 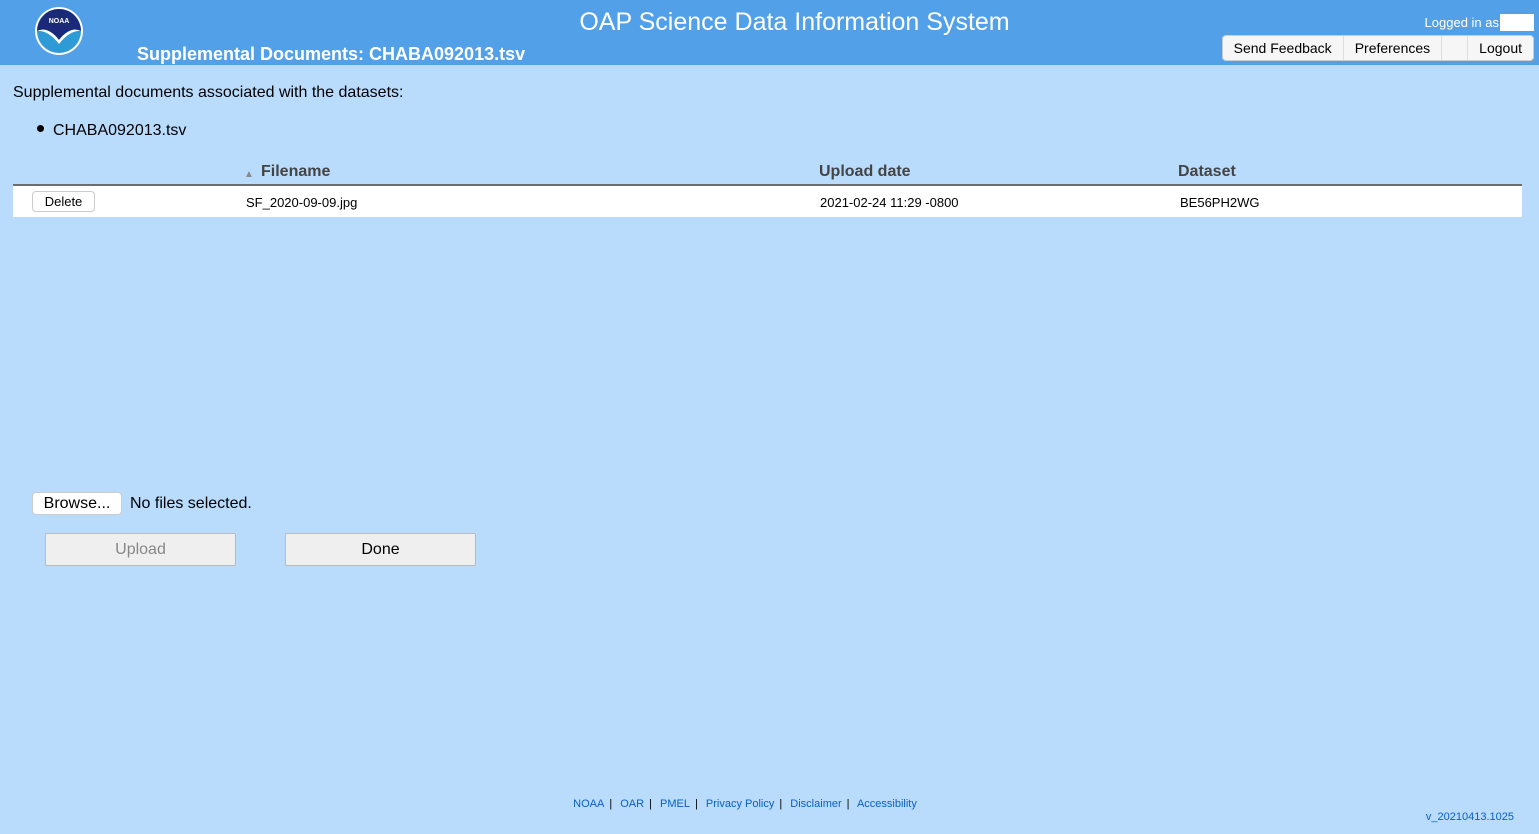 I want to click on dataset-list: CHABA092013.tsv, so click(x=111, y=131).